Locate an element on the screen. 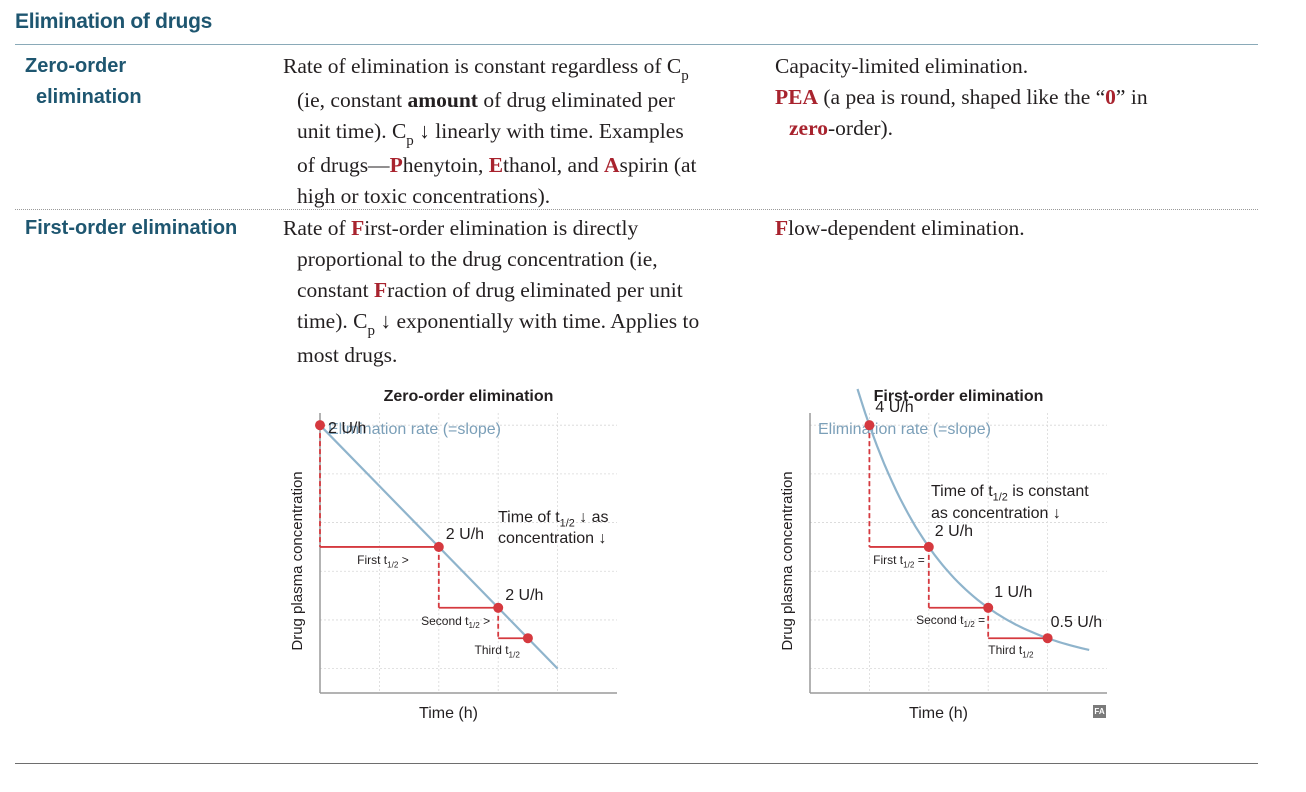  chart-title: Zero-order elimination is located at coordinates (469, 396).